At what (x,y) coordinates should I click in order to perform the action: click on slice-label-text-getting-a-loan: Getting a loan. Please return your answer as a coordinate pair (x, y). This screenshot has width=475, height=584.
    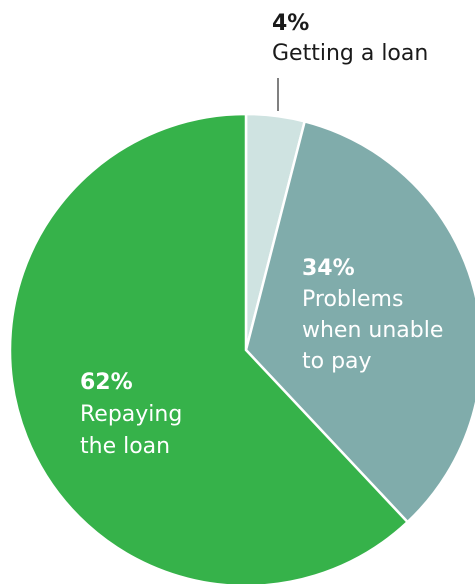
    Looking at the image, I should click on (350, 53).